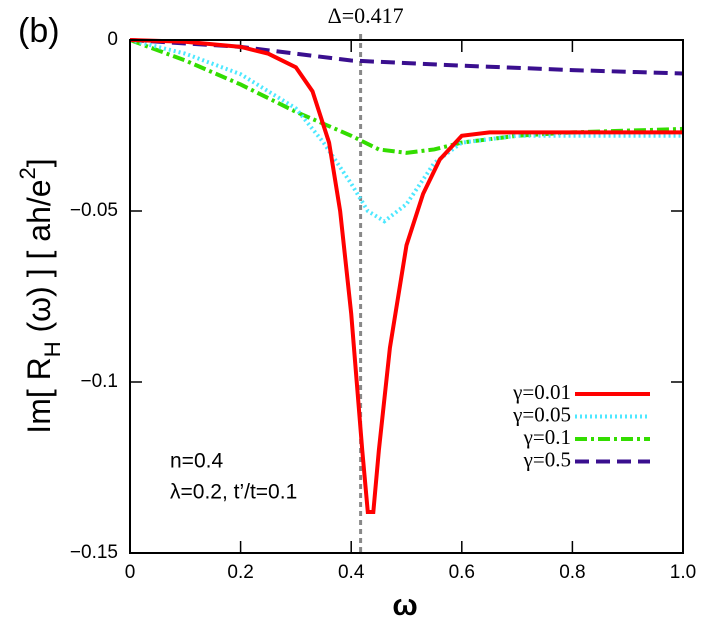  I want to click on y-axis-label-part: (ω) ] [ ah/e, so click(39, 260).